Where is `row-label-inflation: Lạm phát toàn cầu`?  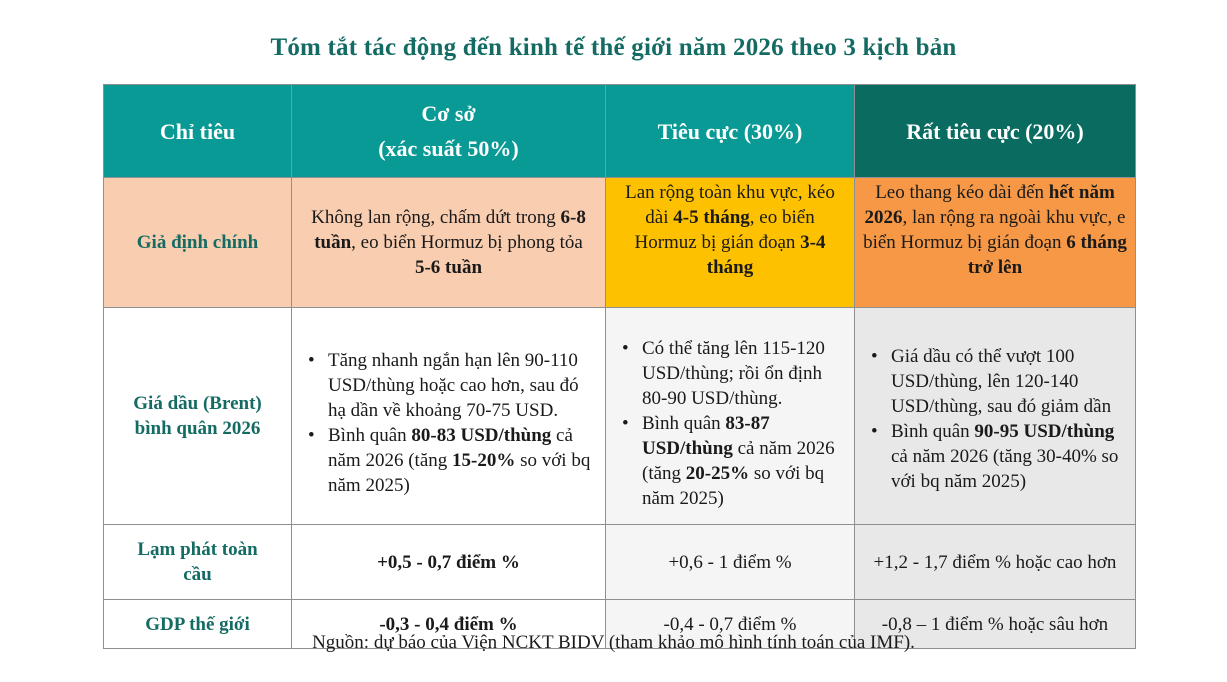
row-label-inflation: Lạm phát toàn cầu is located at coordinates (197, 562).